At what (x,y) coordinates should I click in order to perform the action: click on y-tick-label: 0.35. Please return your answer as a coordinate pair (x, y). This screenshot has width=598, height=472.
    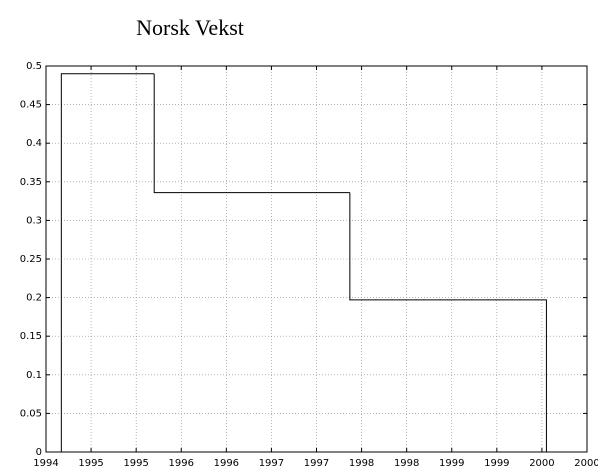
    Looking at the image, I should click on (31, 182).